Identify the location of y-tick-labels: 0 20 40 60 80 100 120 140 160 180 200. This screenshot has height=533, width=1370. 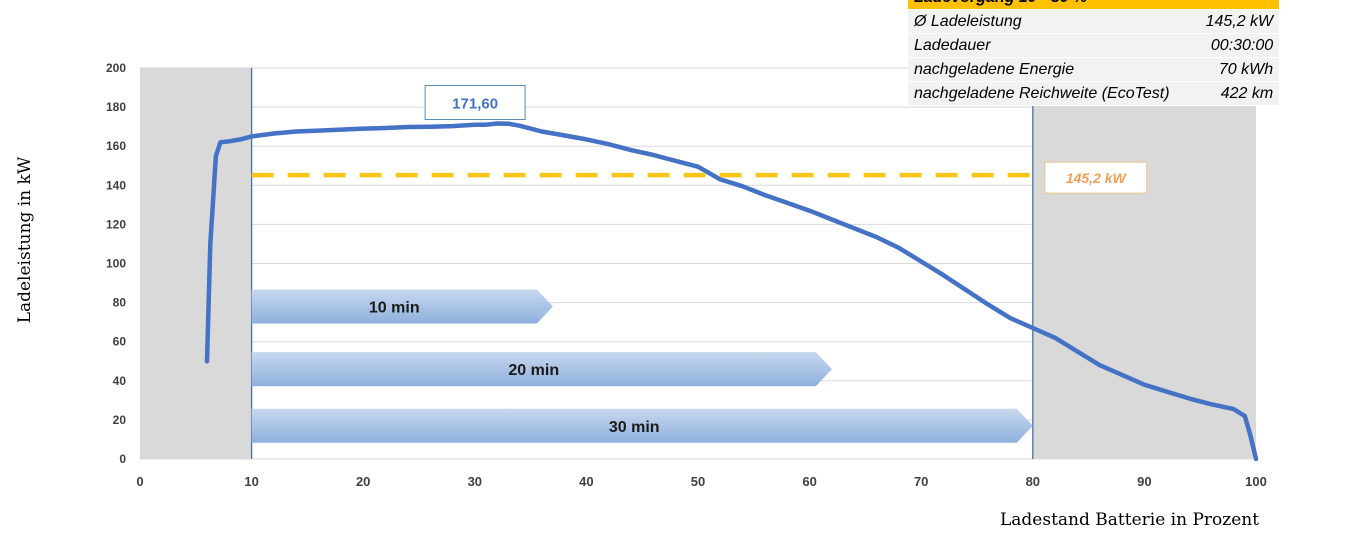
(116, 263).